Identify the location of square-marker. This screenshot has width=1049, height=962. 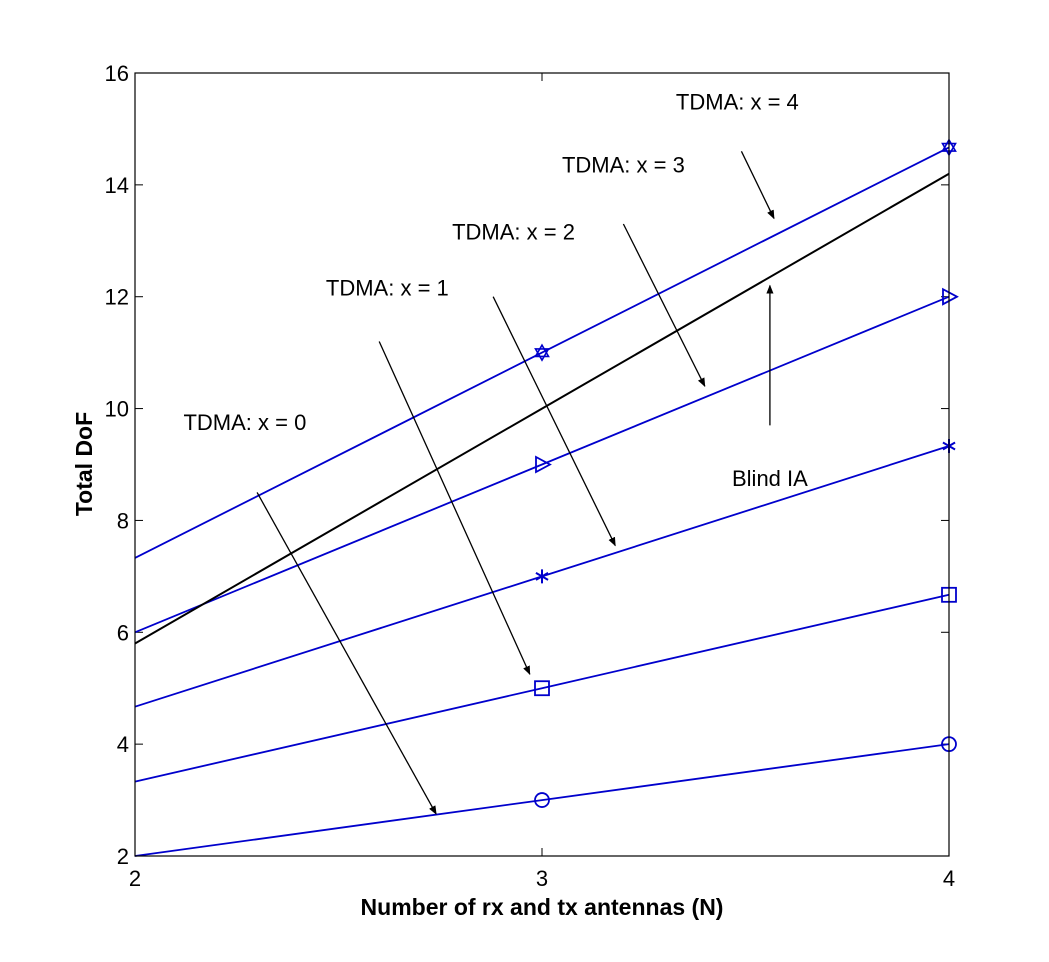
(542, 688).